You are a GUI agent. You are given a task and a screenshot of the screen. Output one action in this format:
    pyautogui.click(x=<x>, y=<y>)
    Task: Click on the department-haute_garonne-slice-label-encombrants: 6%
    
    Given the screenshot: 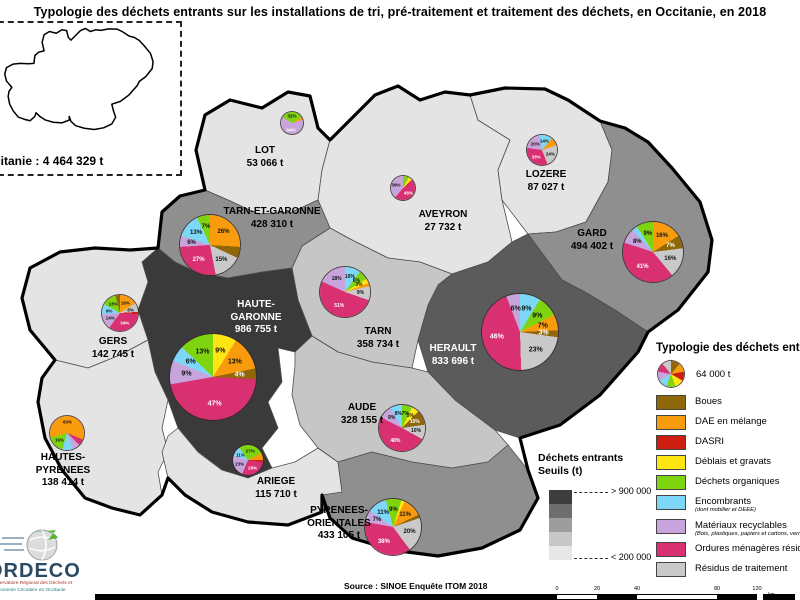 What is the action you would take?
    pyautogui.click(x=190, y=362)
    